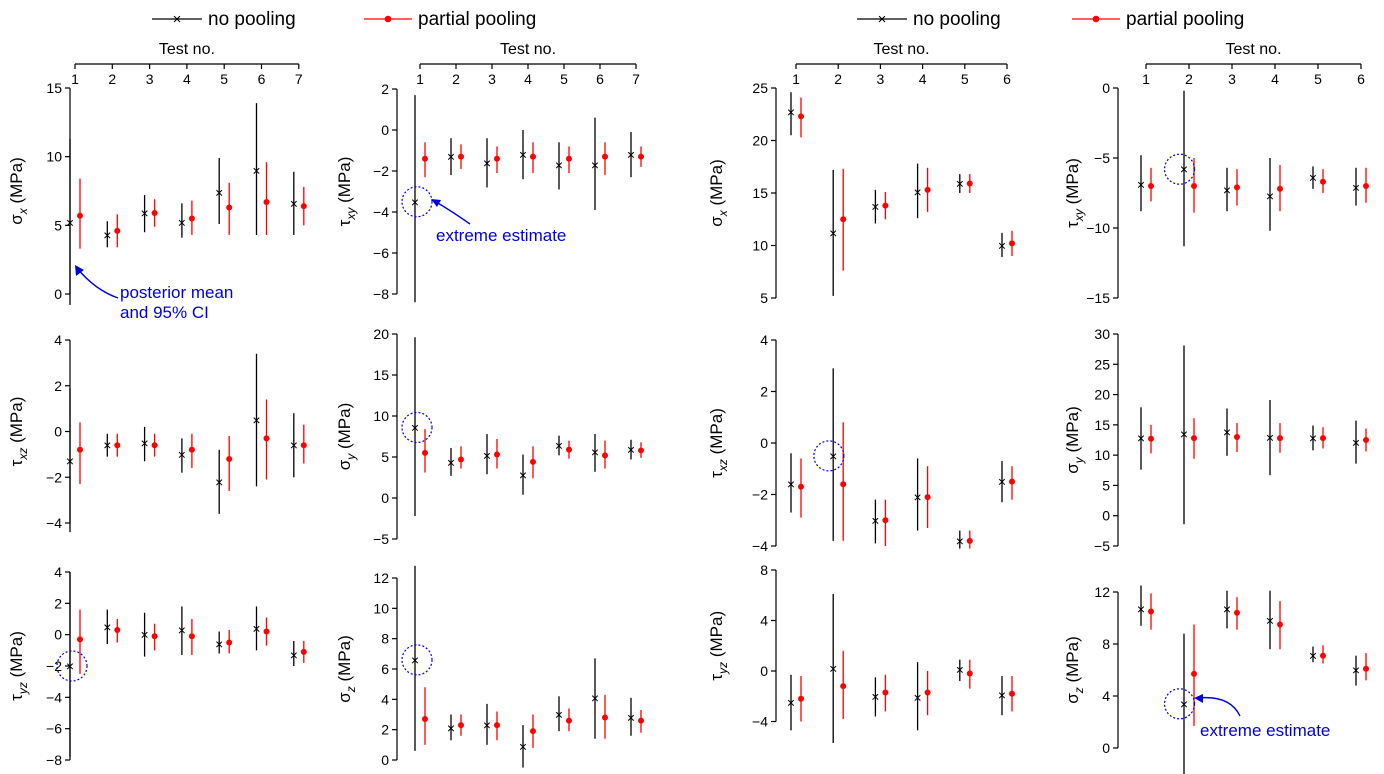 This screenshot has height=774, width=1384. What do you see at coordinates (381, 253) in the screenshot?
I see `y-tick-label: −6` at bounding box center [381, 253].